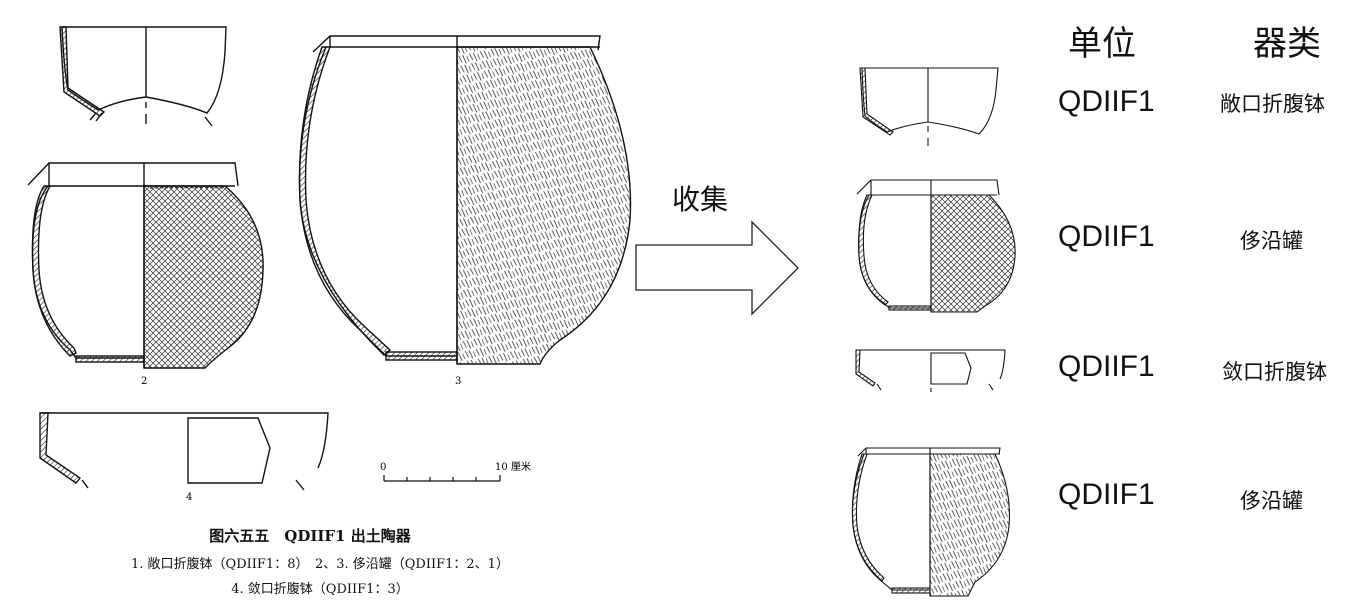  I want to click on row-3-type: 敛口折腹钵, so click(1274, 372).